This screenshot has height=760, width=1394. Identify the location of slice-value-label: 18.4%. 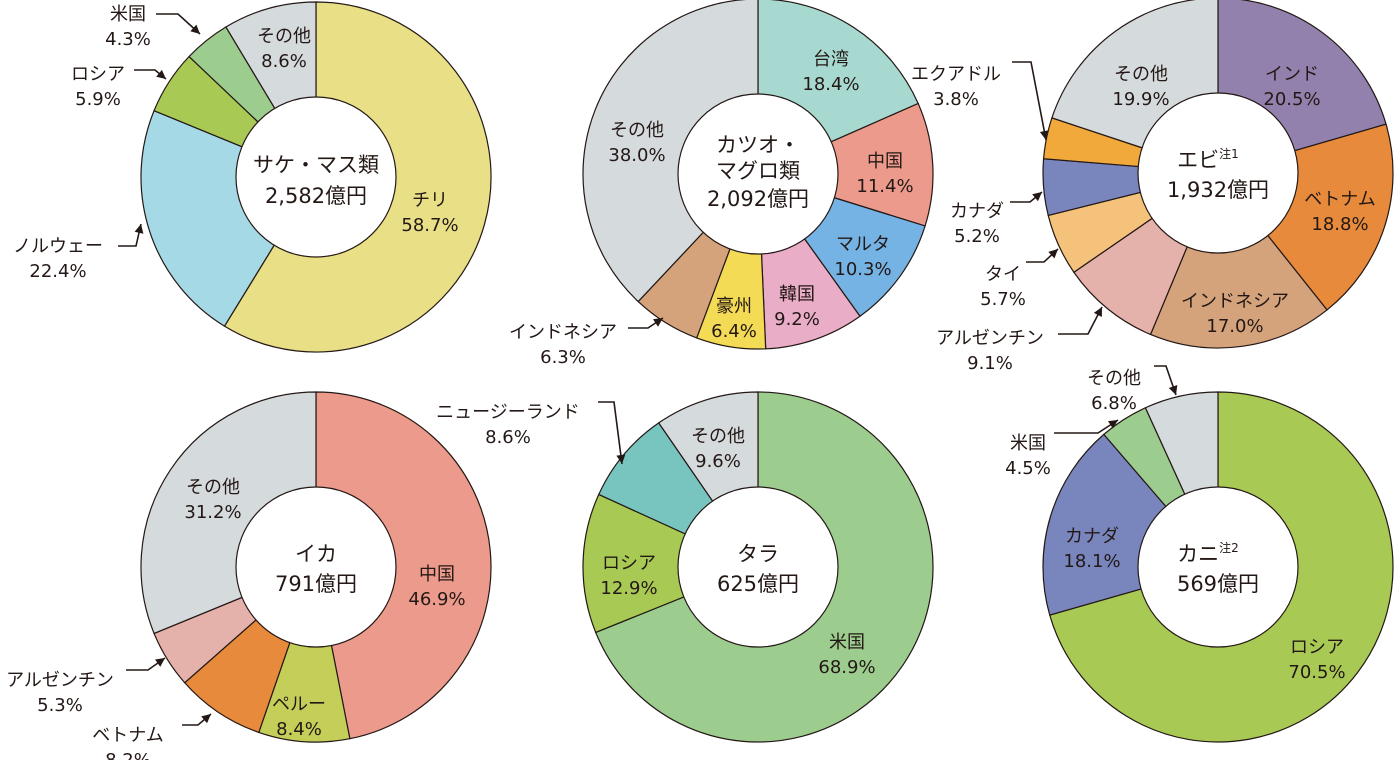
(830, 84).